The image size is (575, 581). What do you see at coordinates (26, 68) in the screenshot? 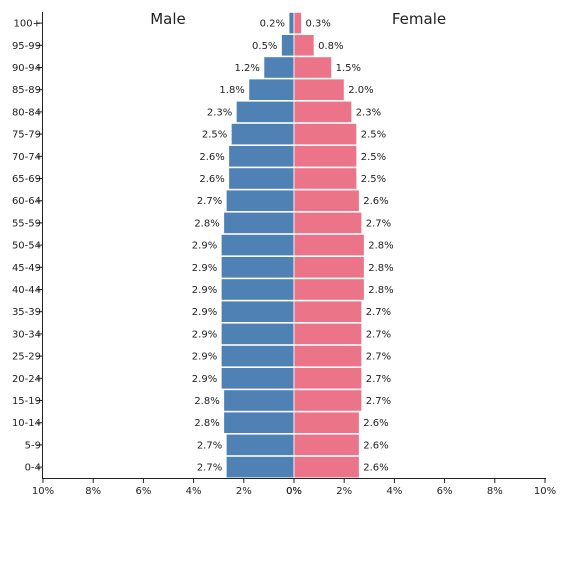
I see `age-label-90-94: 90-94` at bounding box center [26, 68].